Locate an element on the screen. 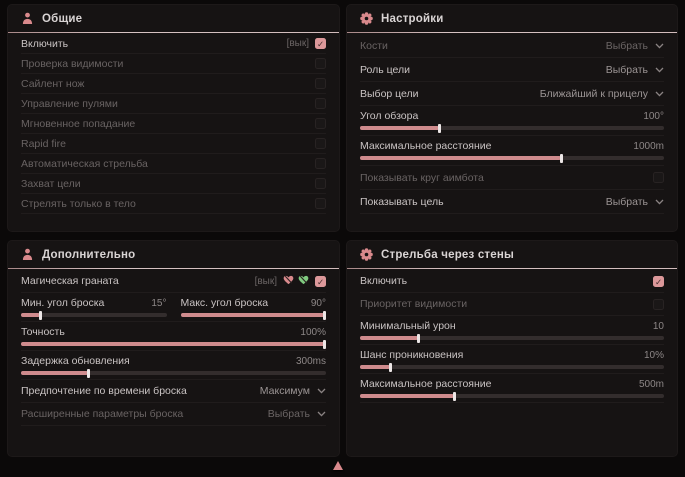 The width and height of the screenshot is (685, 477). grenade-icons is located at coordinates (296, 281).